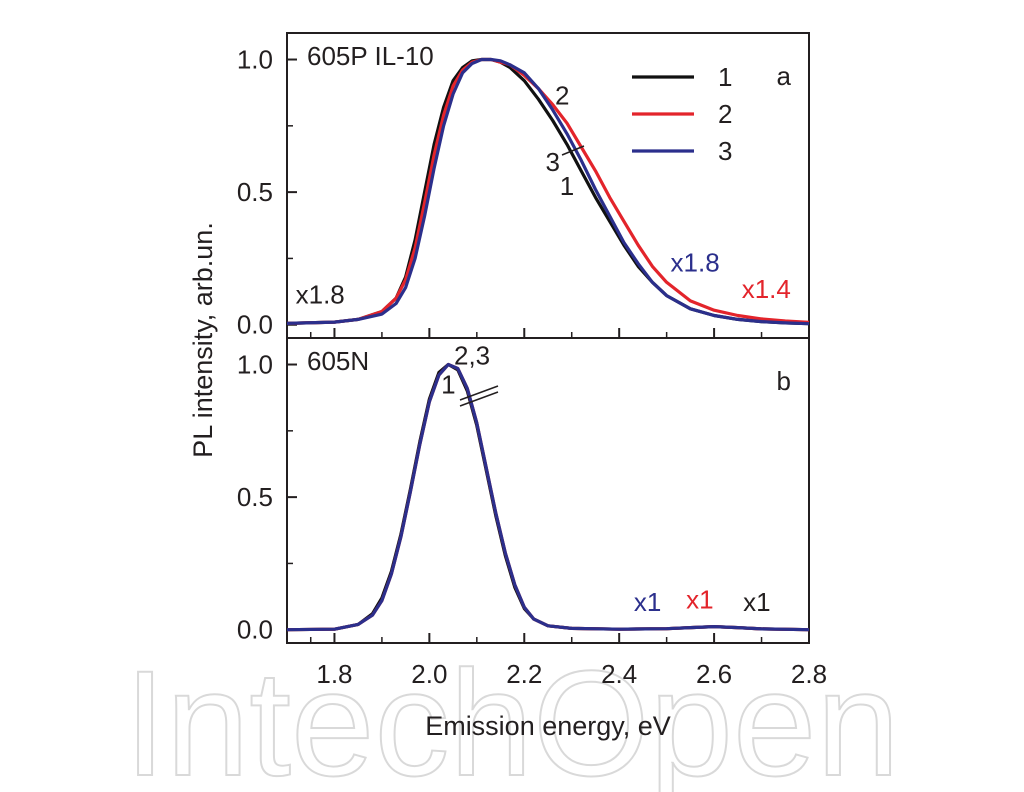 The image size is (1024, 792). I want to click on x-axis-title: Emission energy, eV, so click(548, 726).